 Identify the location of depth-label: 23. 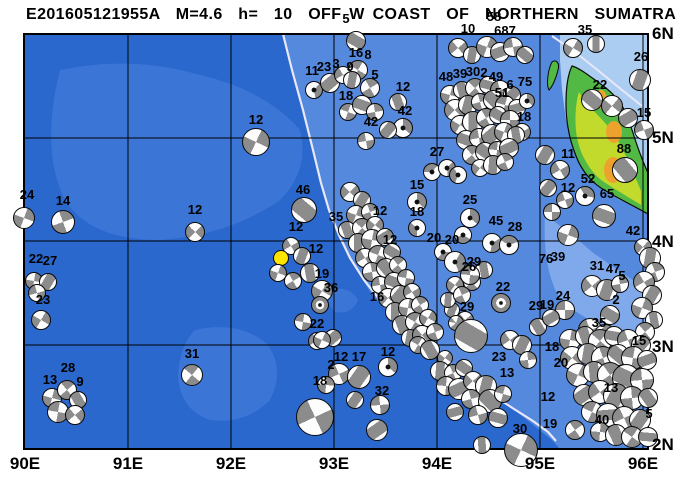
(499, 356).